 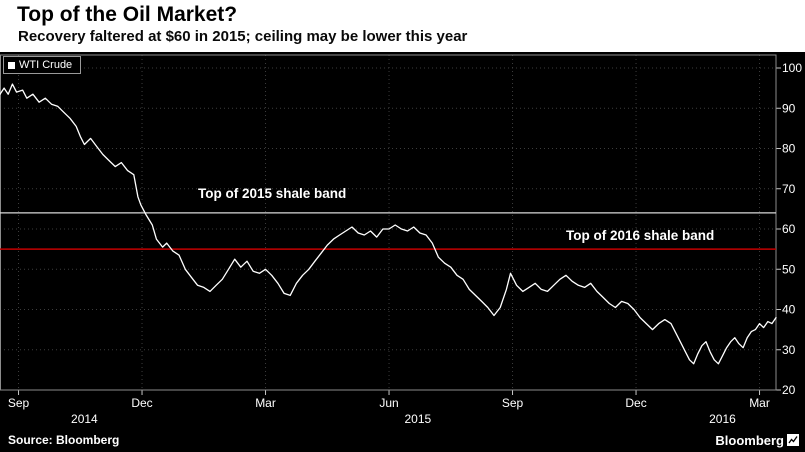 I want to click on chart-title: Top of the Oil Market?, so click(x=127, y=14).